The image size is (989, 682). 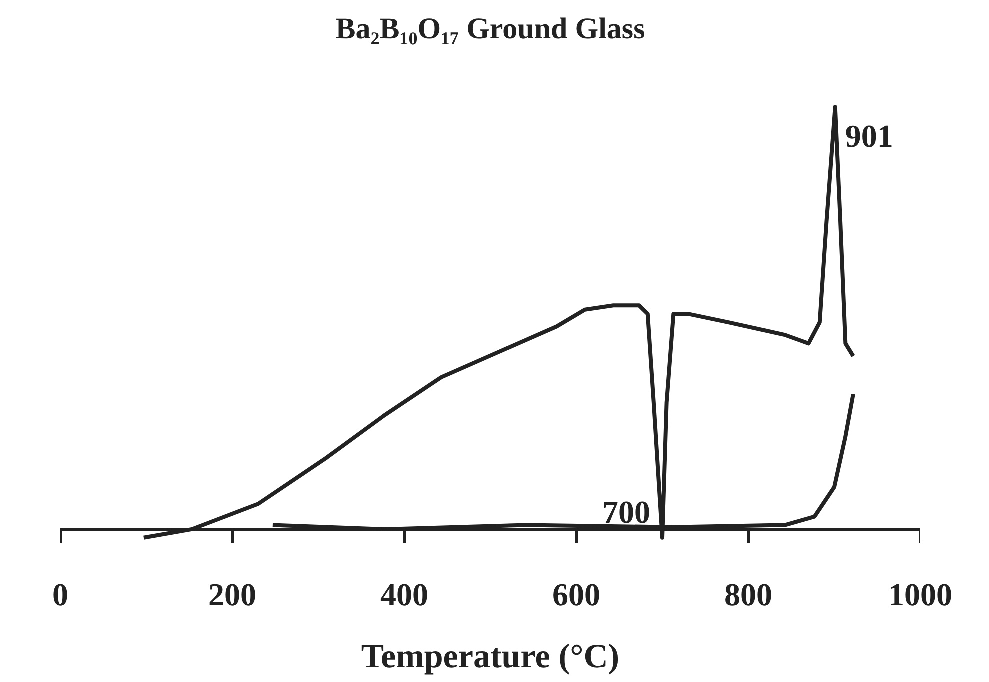 I want to click on x-tick-label: 400, so click(x=404, y=594).